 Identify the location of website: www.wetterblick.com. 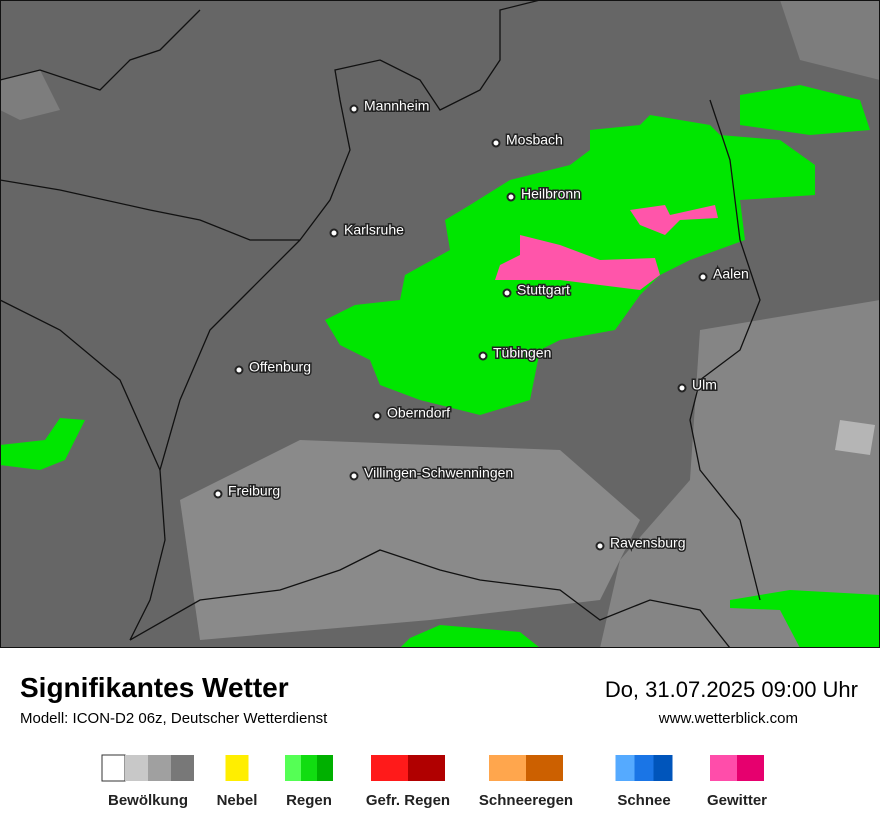
(728, 718).